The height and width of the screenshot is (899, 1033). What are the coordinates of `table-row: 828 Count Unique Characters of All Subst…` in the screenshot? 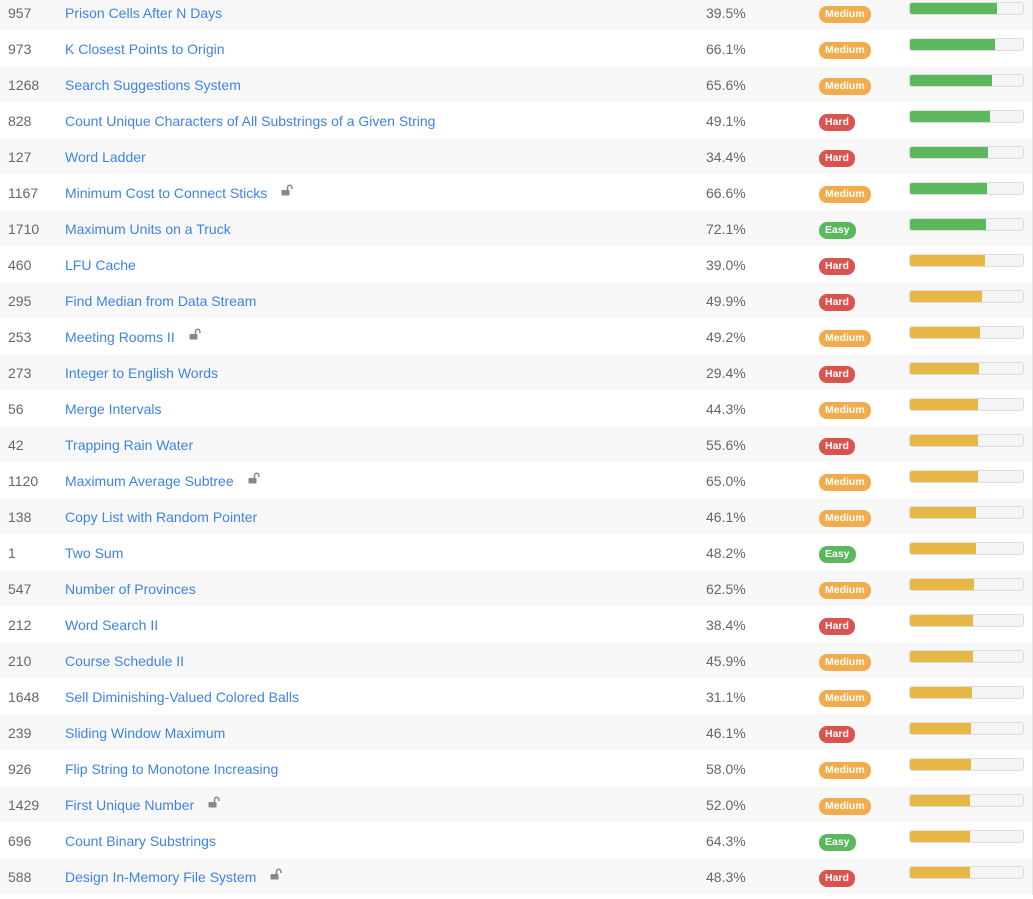 It's located at (516, 121).